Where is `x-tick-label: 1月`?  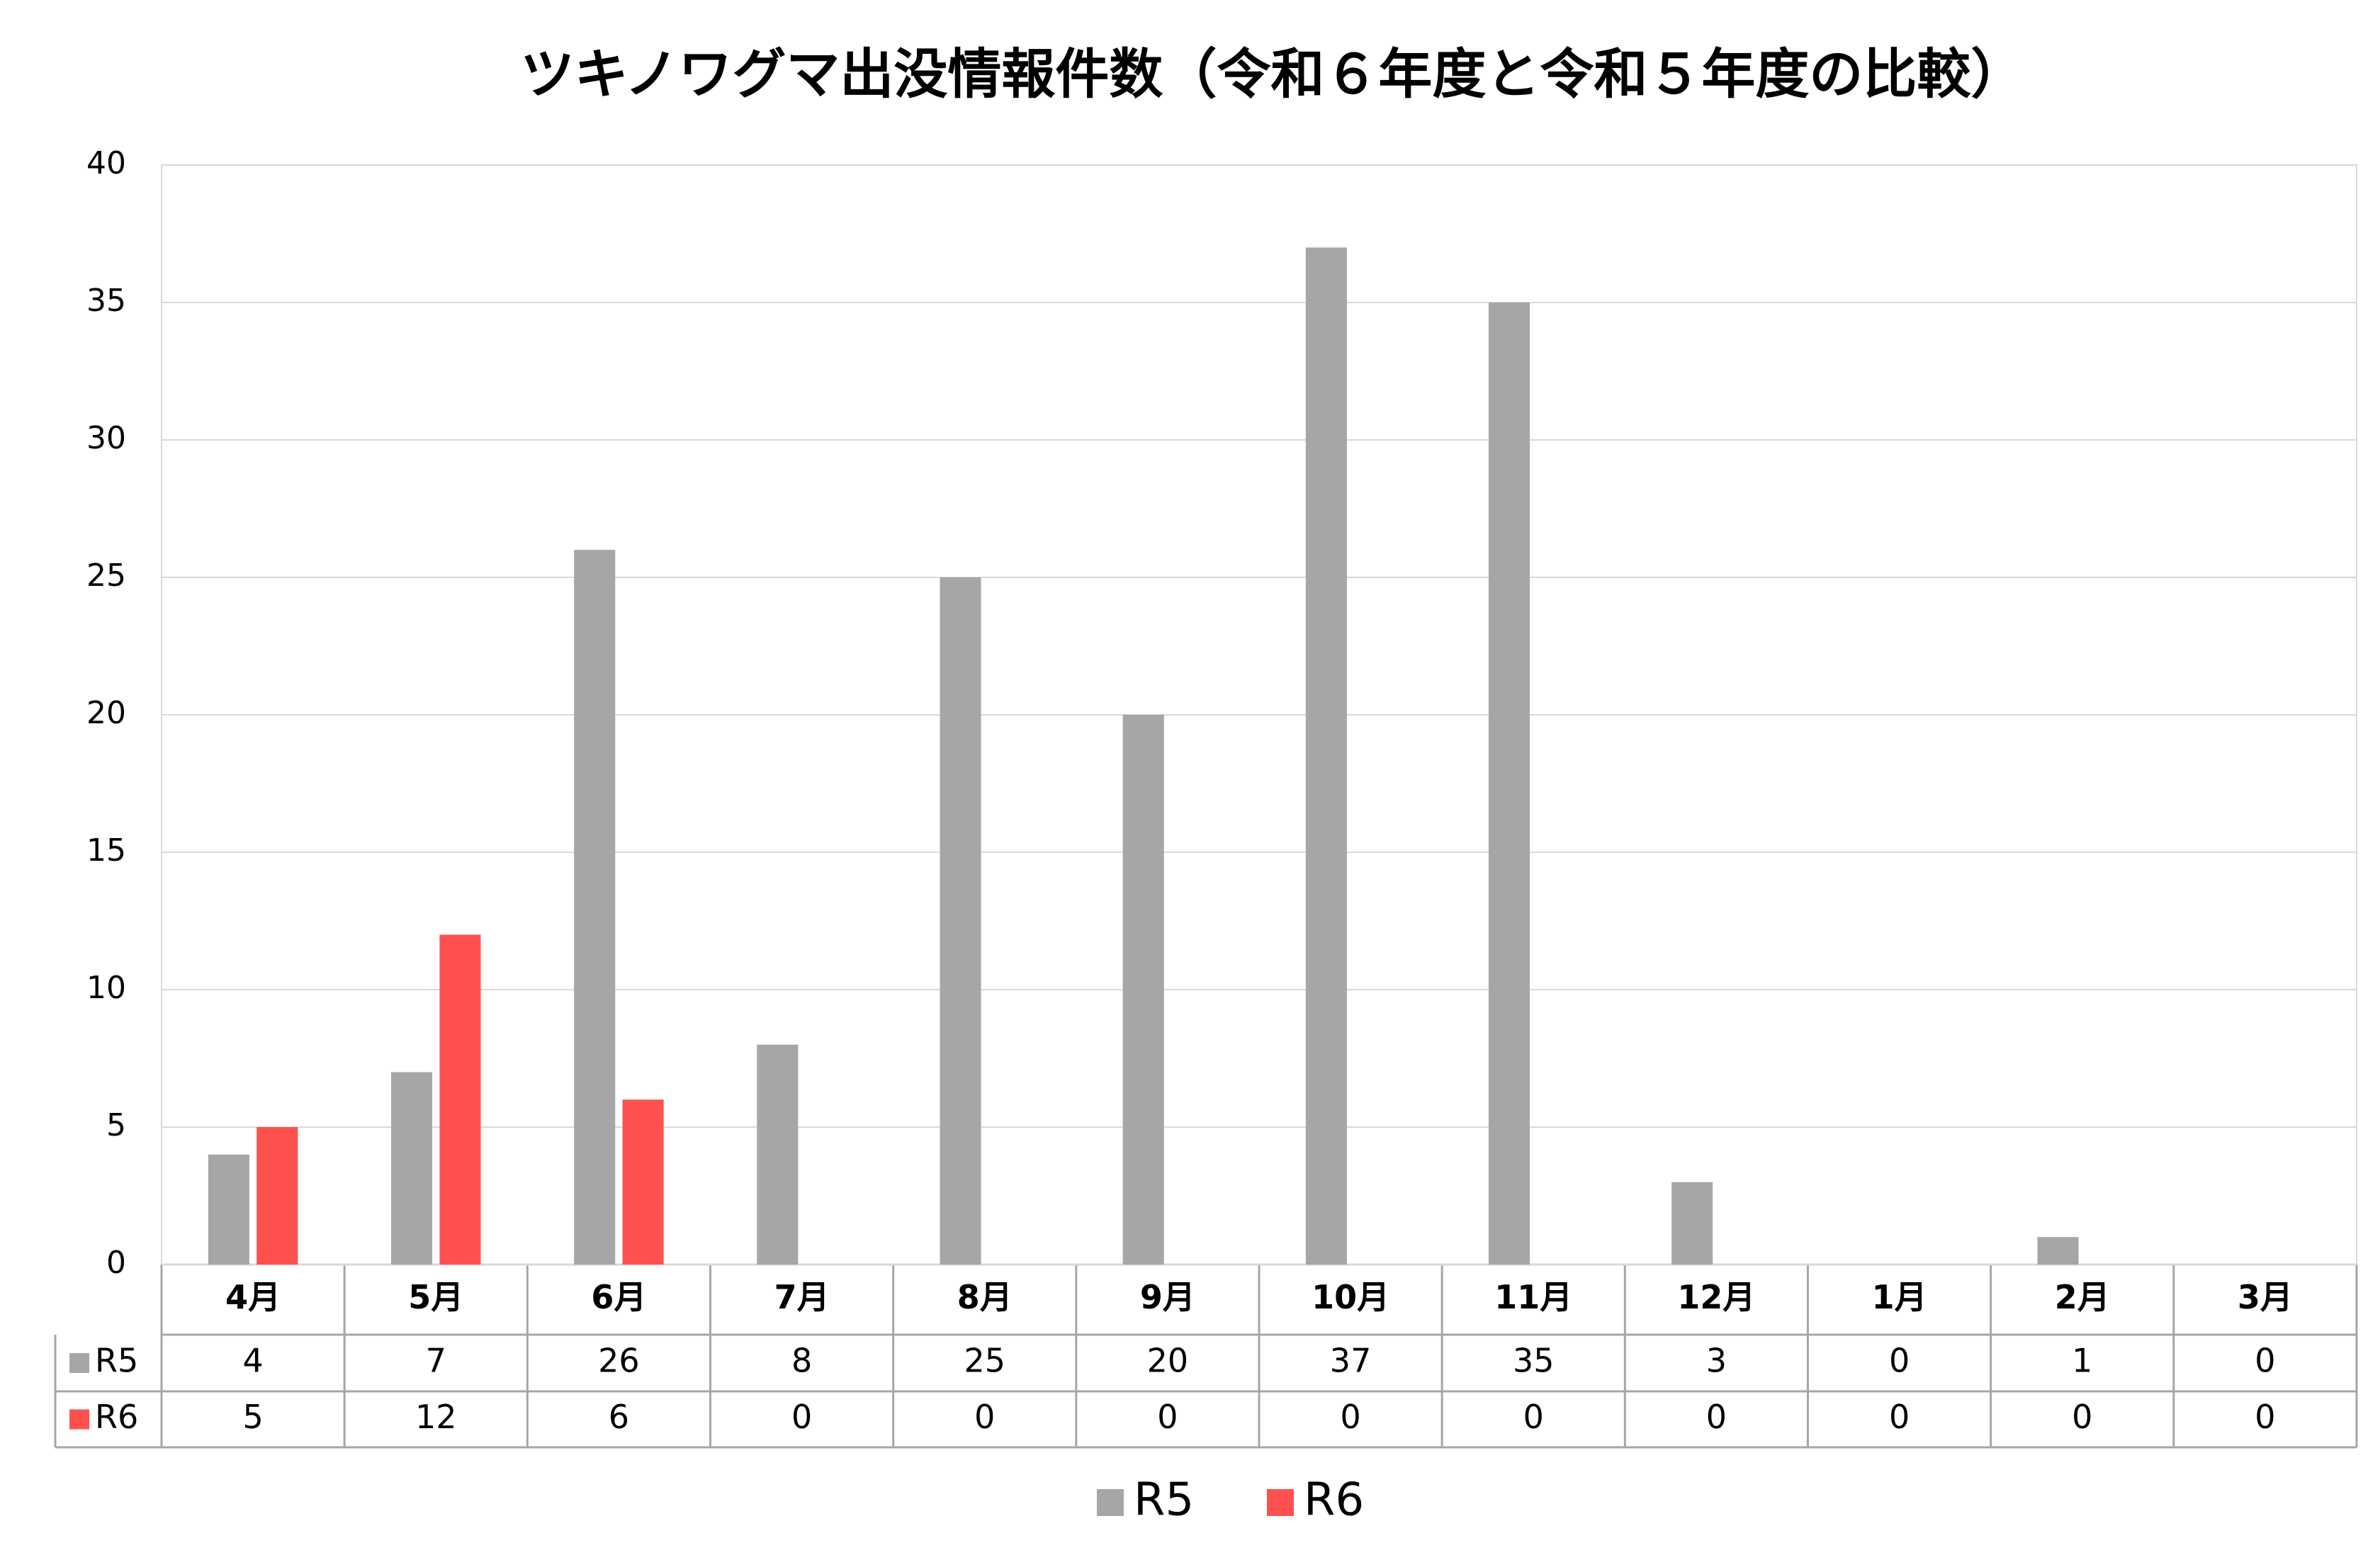 x-tick-label: 1月 is located at coordinates (1900, 1297).